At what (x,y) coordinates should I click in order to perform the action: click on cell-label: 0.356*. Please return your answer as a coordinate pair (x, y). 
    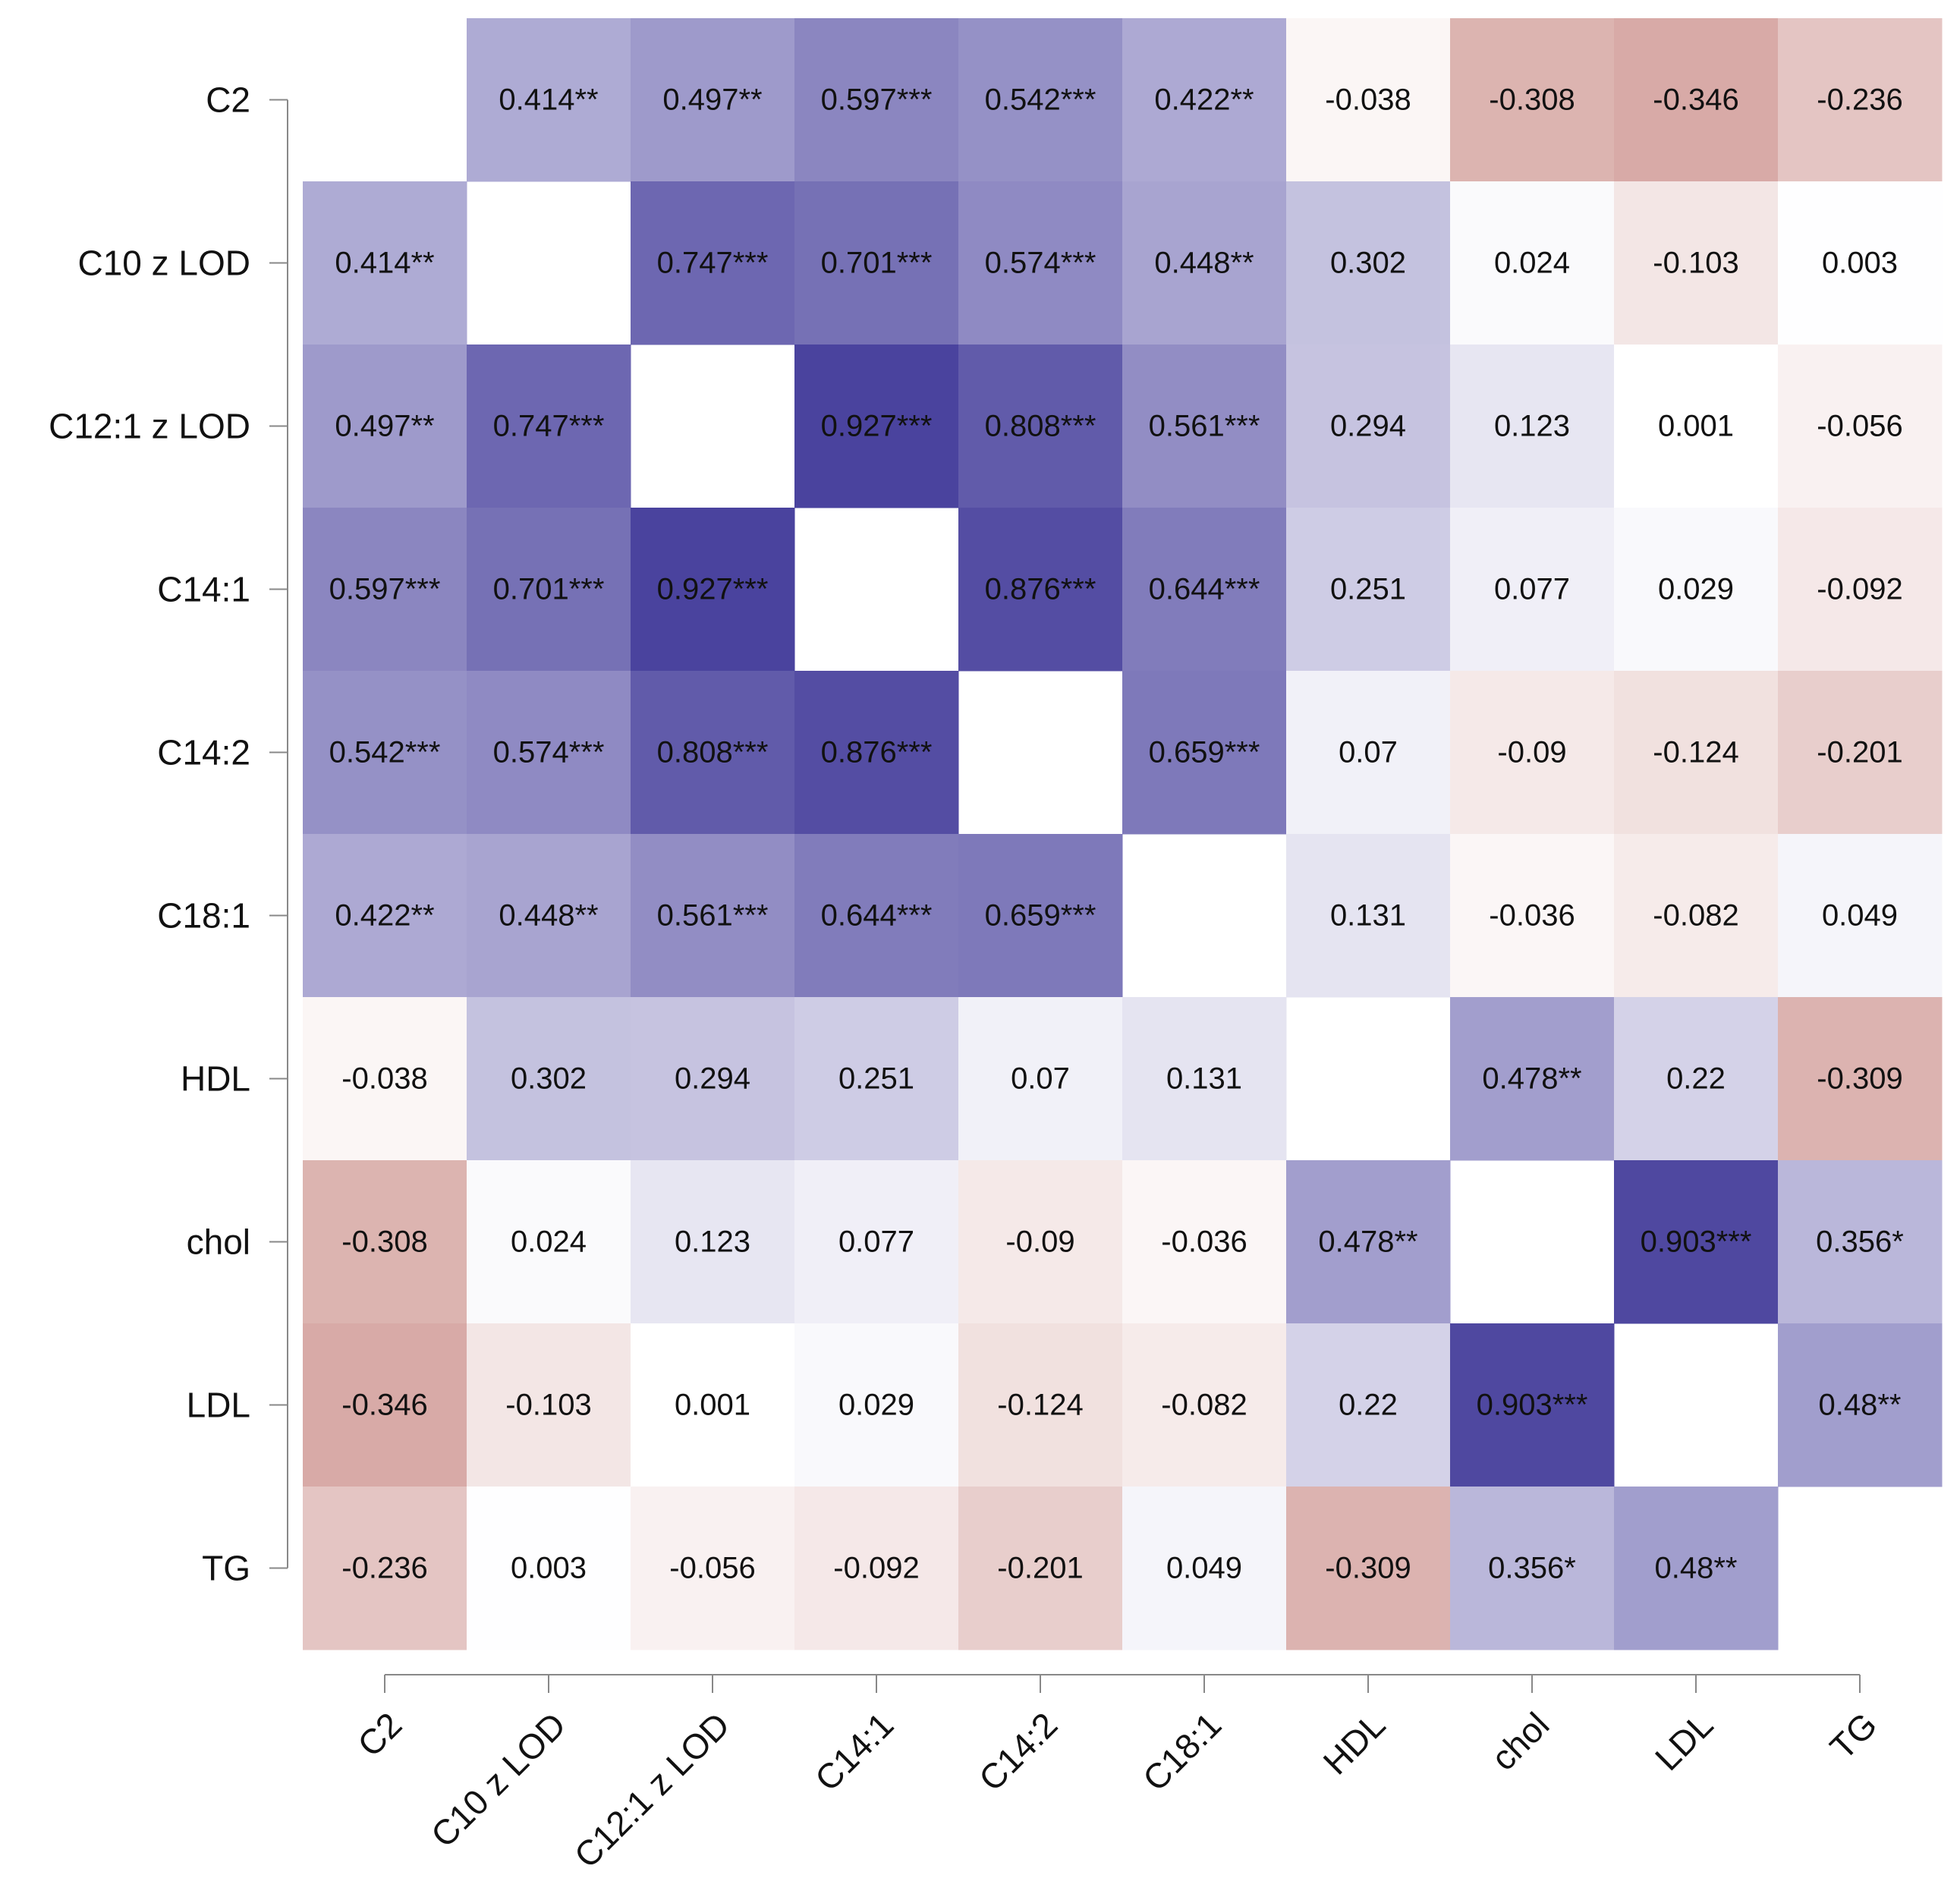
    Looking at the image, I should click on (1860, 1242).